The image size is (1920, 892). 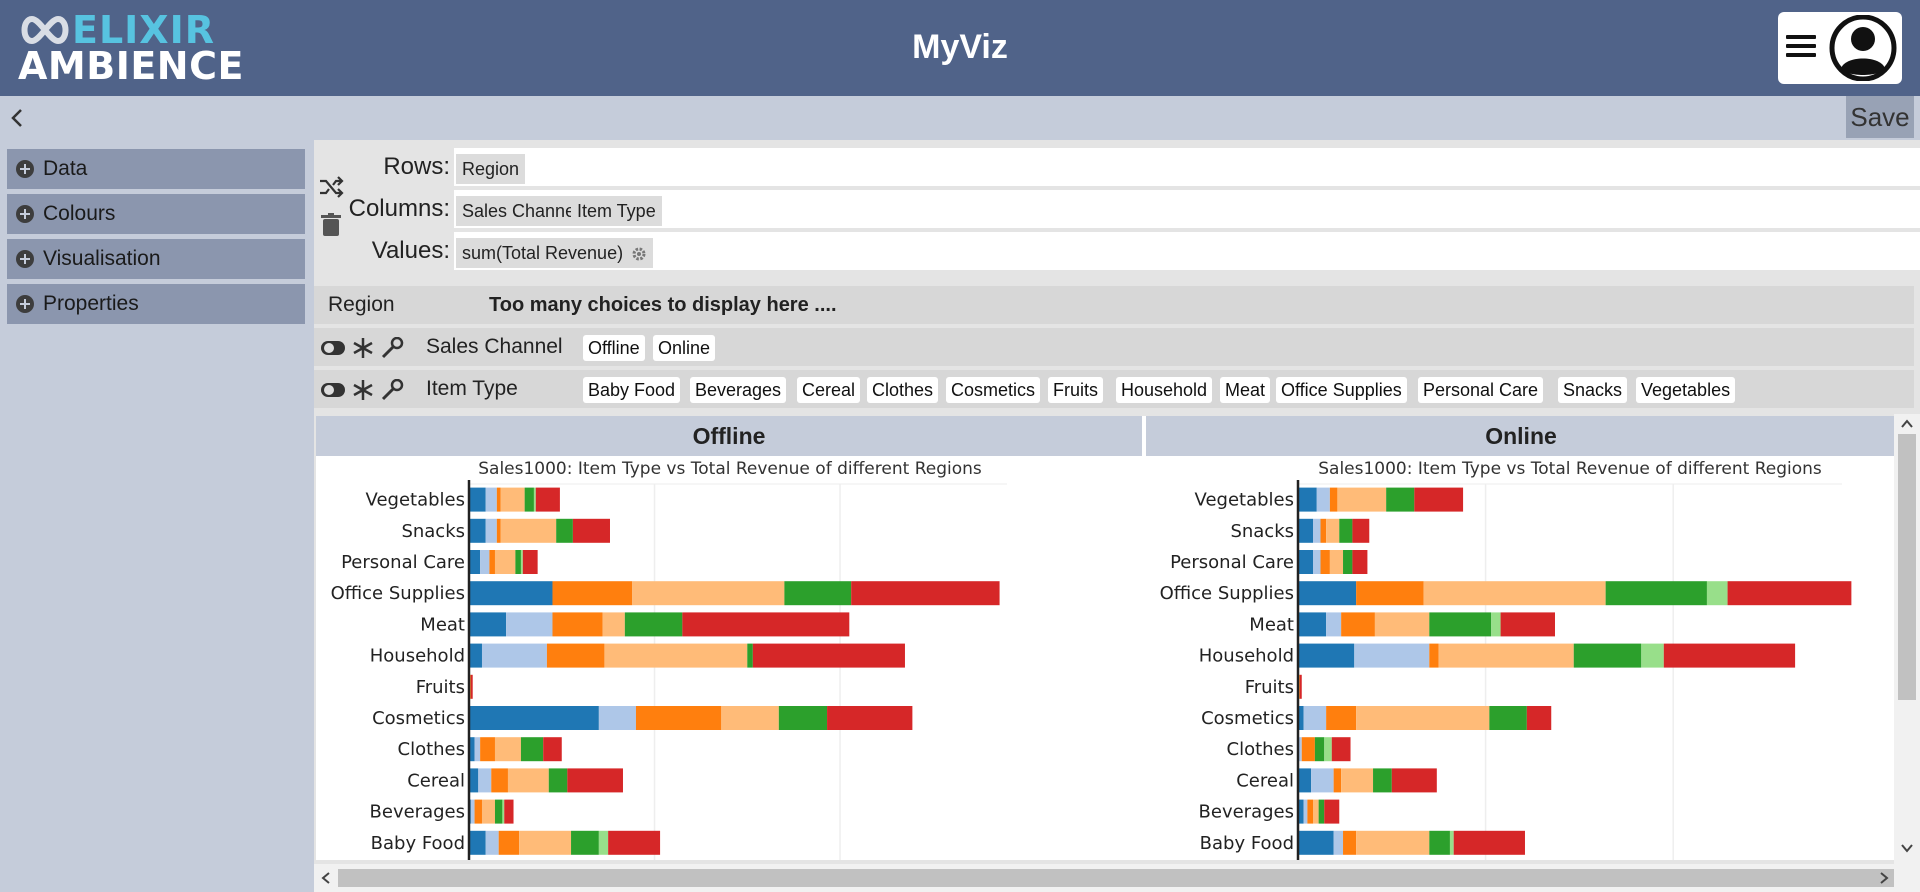 What do you see at coordinates (616, 211) in the screenshot?
I see `columns-pill-item-type: Item Type` at bounding box center [616, 211].